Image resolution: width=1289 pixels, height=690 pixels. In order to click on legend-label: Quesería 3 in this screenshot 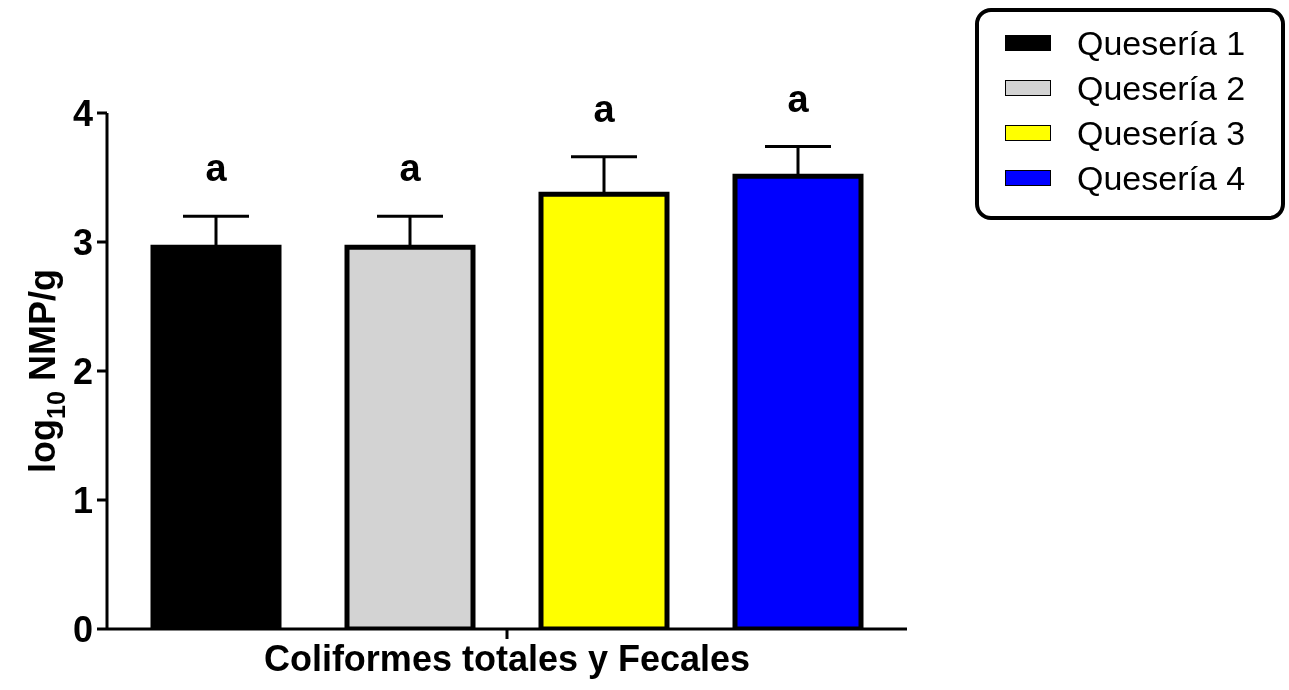, I will do `click(1161, 132)`.